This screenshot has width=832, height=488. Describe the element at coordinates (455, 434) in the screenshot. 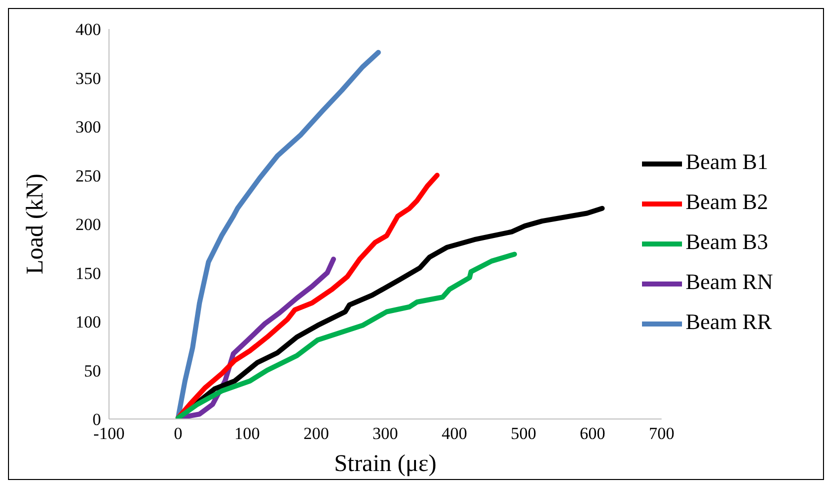

I see `x-tick-label: 400` at that location.